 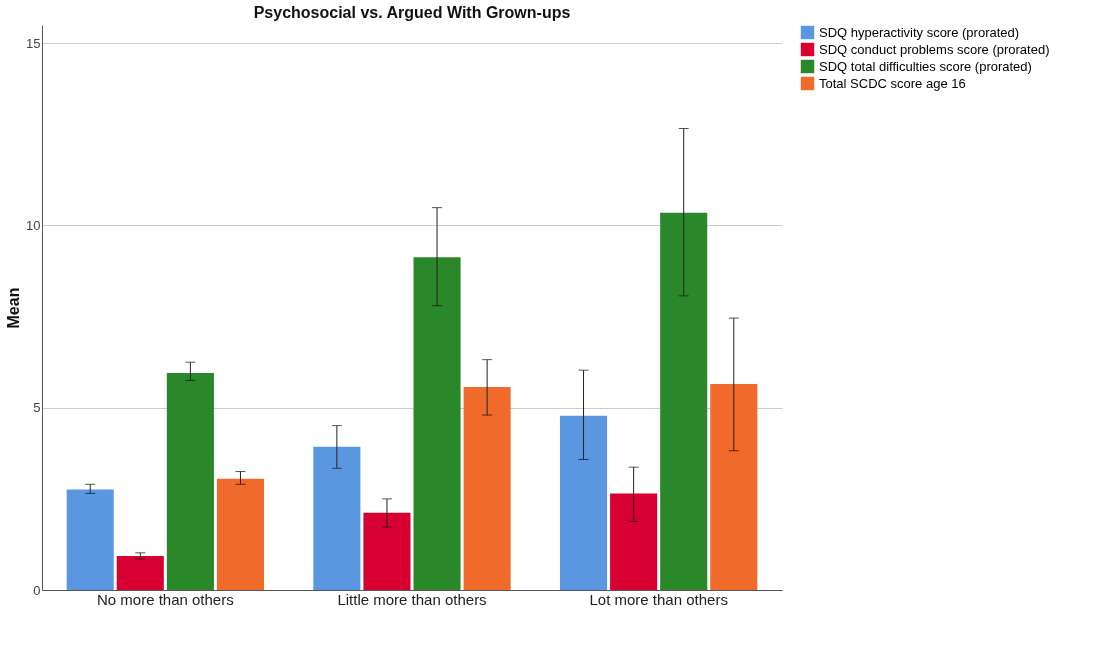 What do you see at coordinates (658, 599) in the screenshot?
I see `x-tick-label: Lot more than others` at bounding box center [658, 599].